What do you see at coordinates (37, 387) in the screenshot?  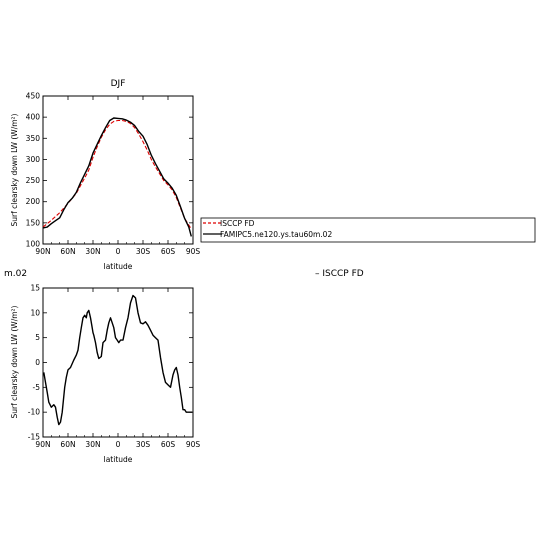 I see `y-tick-label: -5` at bounding box center [37, 387].